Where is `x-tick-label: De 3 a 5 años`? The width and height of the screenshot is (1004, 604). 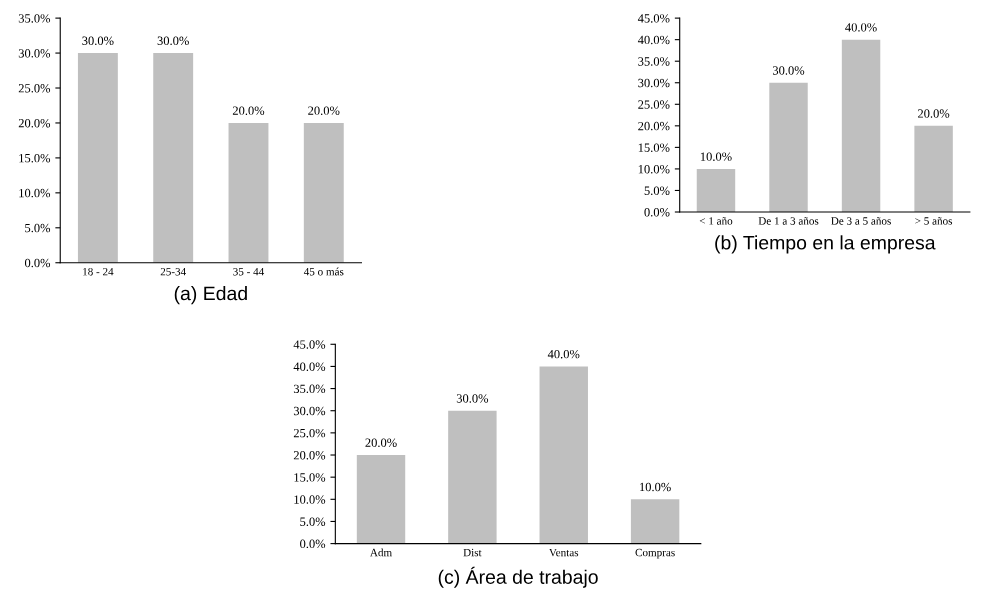
x-tick-label: De 3 a 5 años is located at coordinates (861, 221).